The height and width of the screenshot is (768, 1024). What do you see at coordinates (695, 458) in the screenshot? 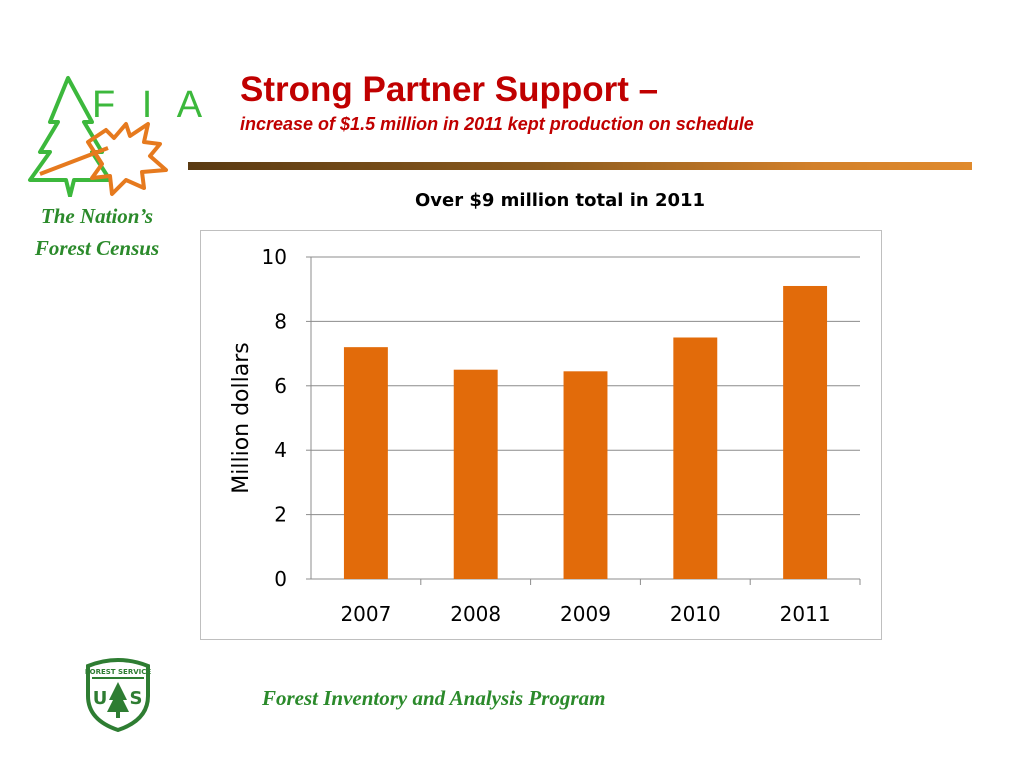
I see `bar-2010` at bounding box center [695, 458].